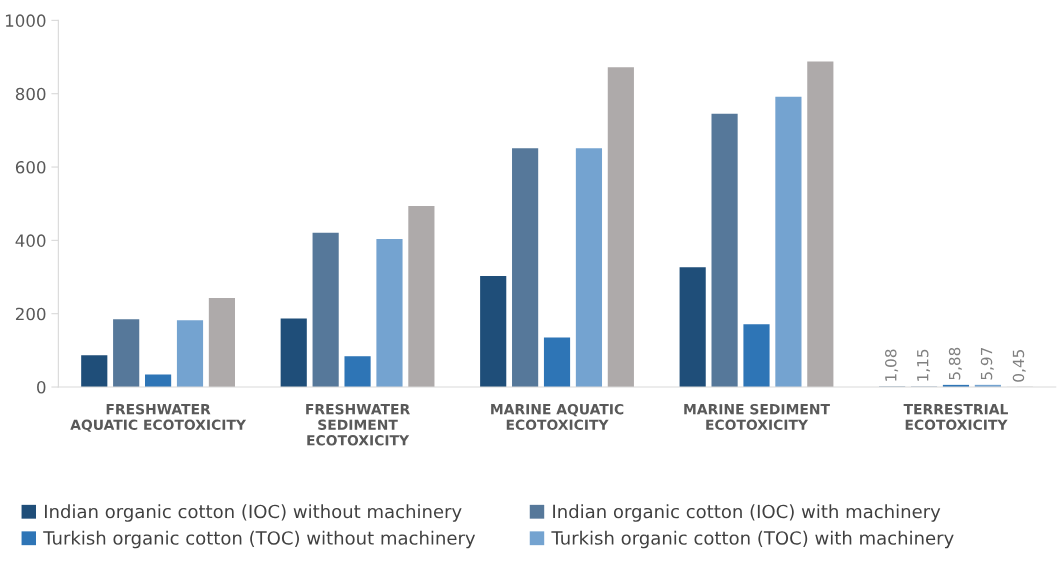 The image size is (1061, 582). I want to click on y-tick-label: 200, so click(30, 314).